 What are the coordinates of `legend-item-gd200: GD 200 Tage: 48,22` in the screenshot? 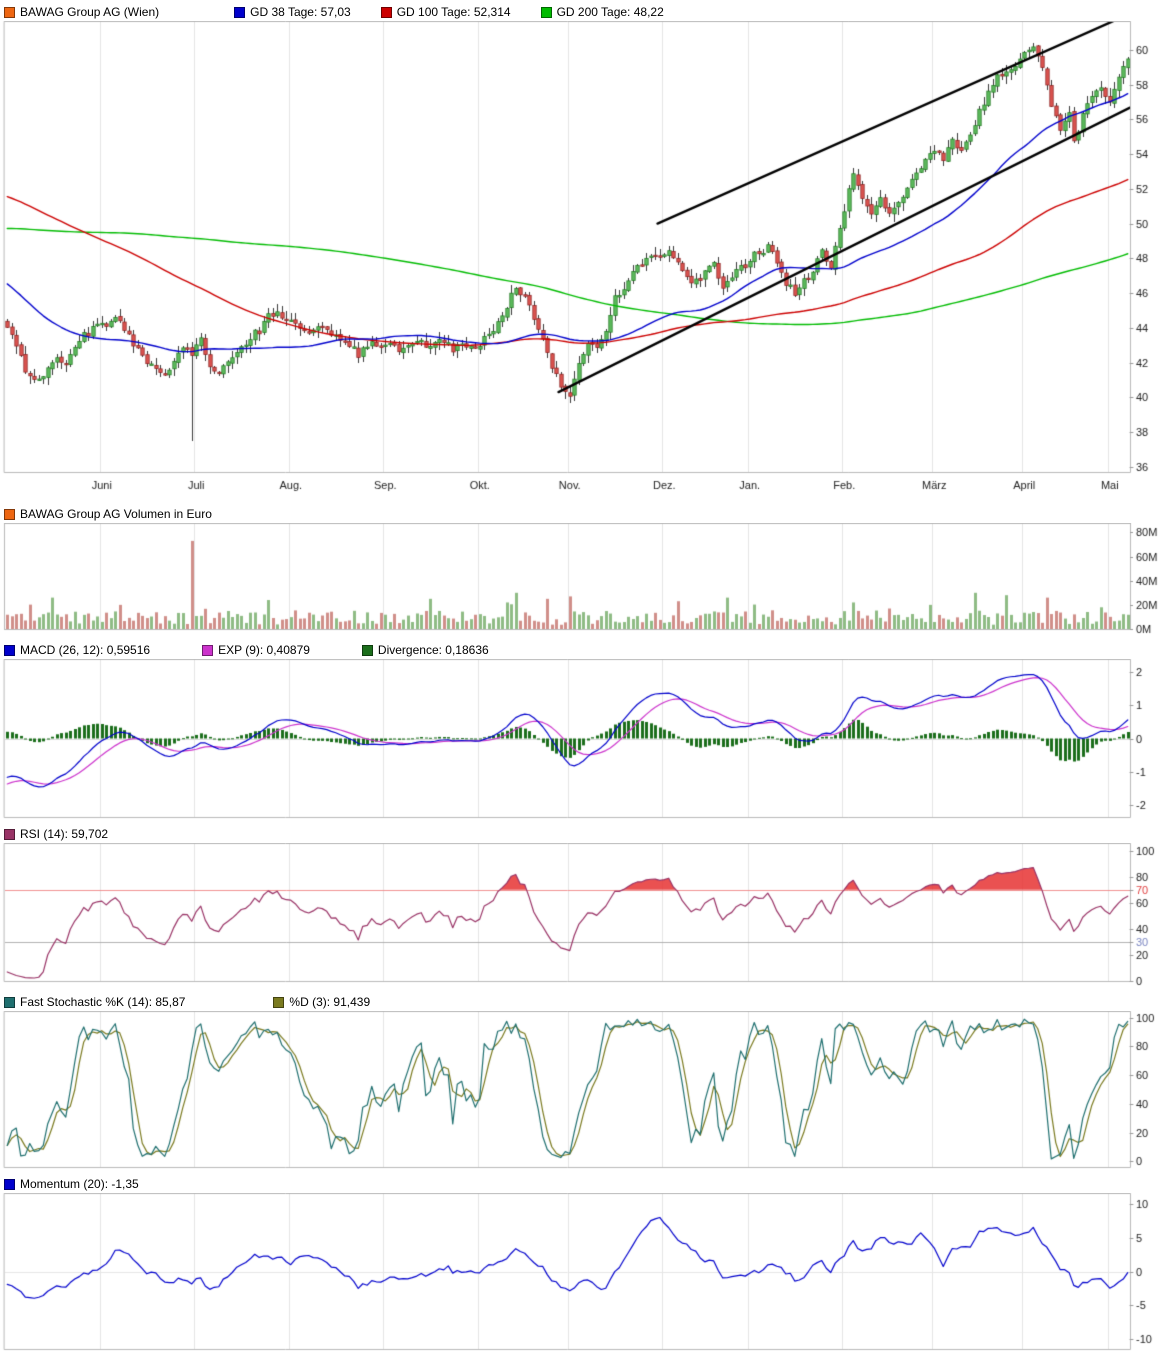 It's located at (602, 12).